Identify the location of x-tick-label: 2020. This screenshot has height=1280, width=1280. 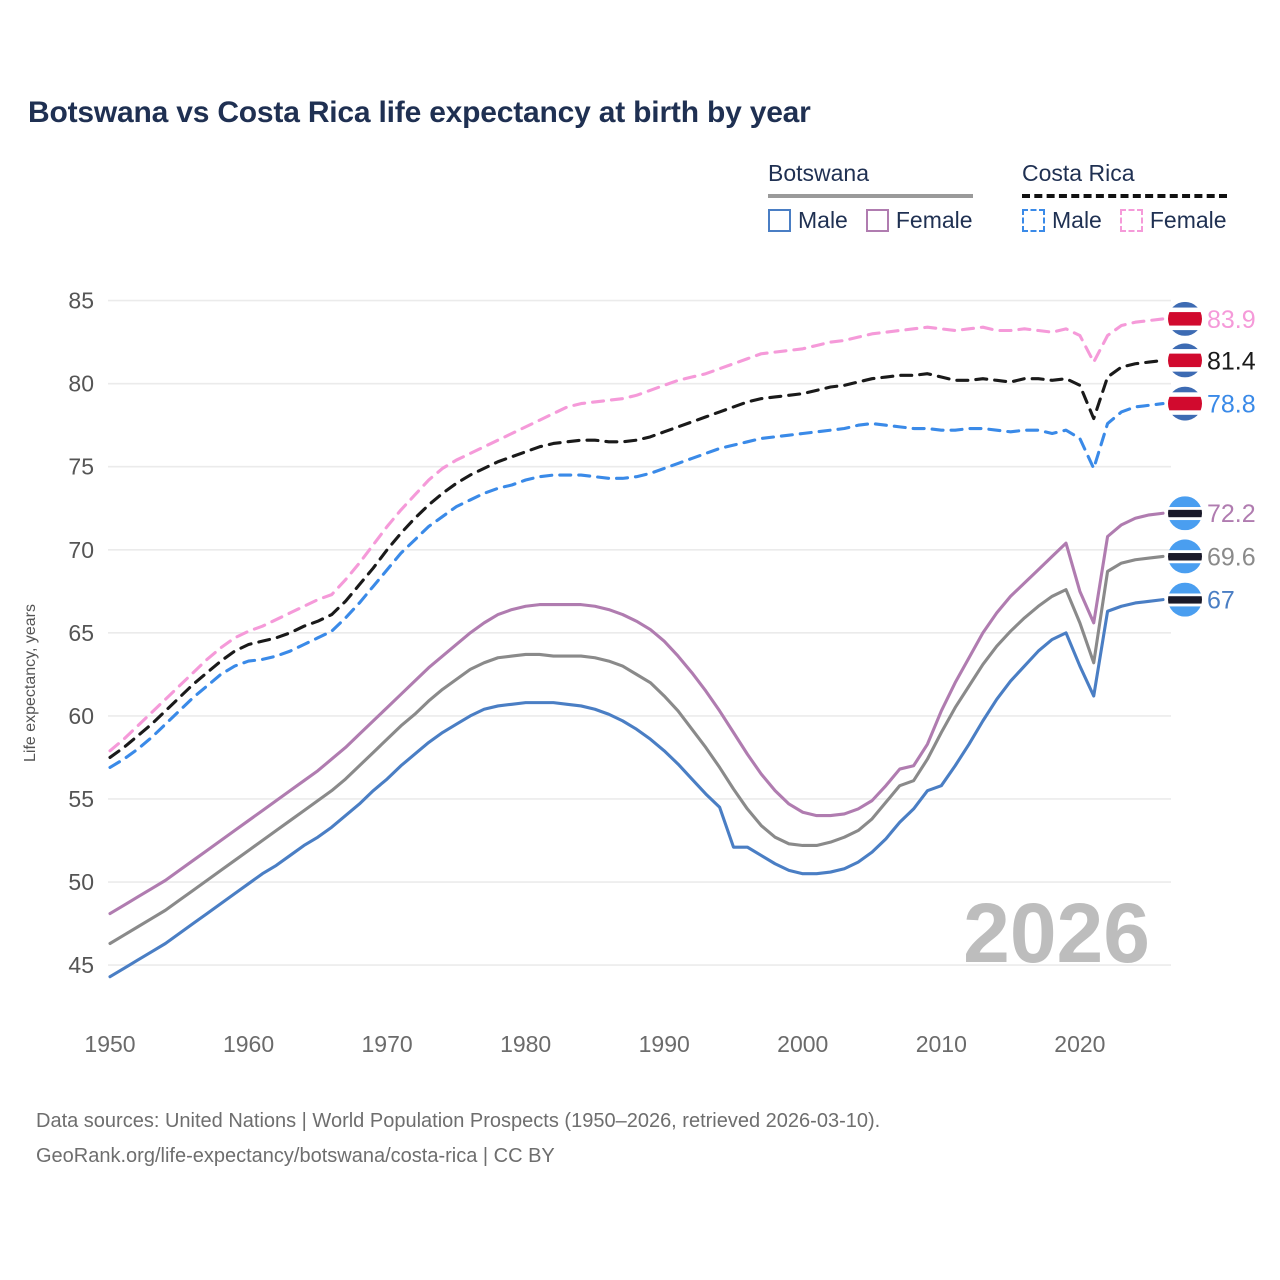
(1079, 1044).